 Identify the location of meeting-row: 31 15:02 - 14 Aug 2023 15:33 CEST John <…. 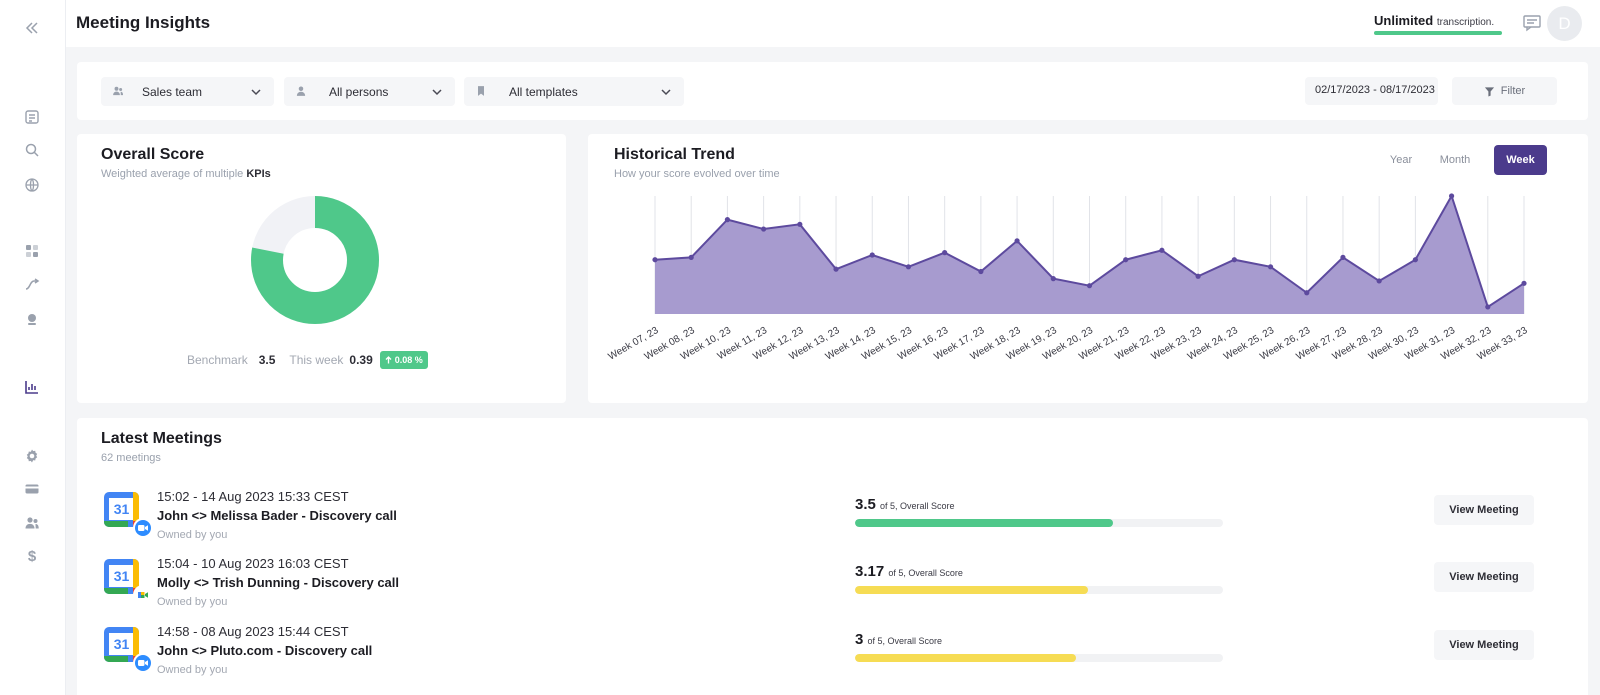
(832, 520).